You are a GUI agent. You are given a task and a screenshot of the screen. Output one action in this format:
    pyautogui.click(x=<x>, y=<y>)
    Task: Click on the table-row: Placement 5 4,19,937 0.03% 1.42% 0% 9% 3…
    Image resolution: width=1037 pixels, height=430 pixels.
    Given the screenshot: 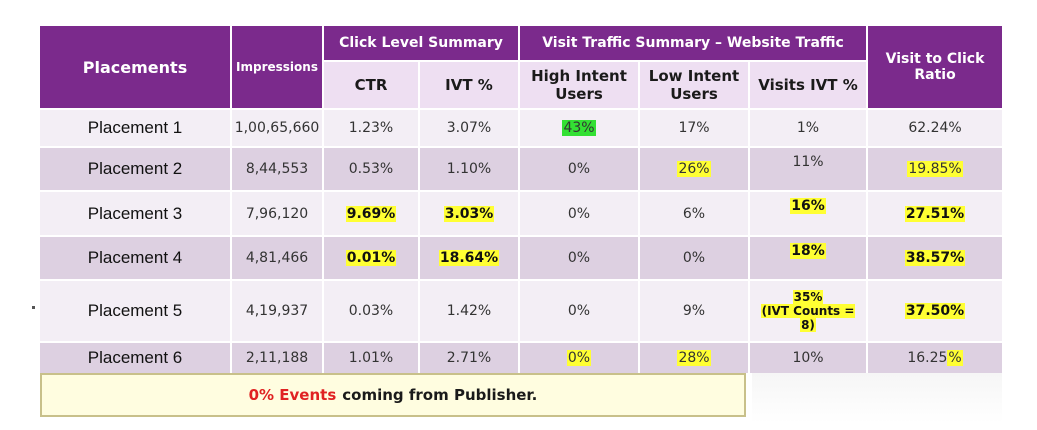 What is the action you would take?
    pyautogui.click(x=521, y=311)
    